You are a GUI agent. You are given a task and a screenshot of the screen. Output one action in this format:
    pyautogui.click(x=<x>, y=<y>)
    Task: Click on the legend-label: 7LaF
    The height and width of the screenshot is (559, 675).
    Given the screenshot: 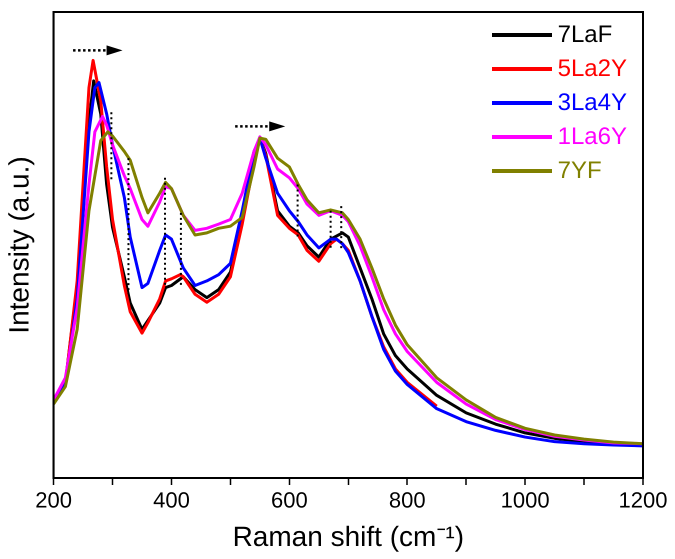 What is the action you would take?
    pyautogui.click(x=585, y=35)
    